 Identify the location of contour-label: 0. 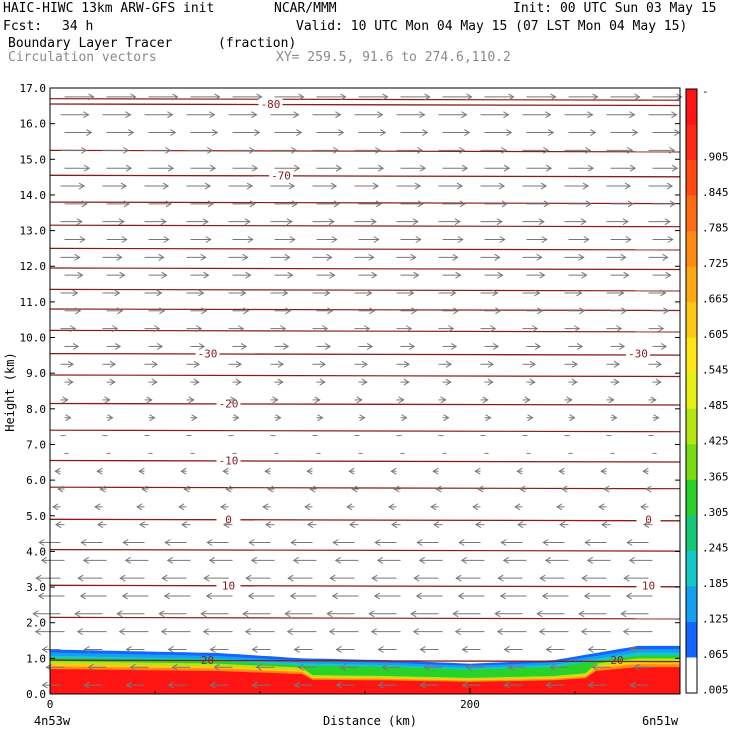
(648, 519).